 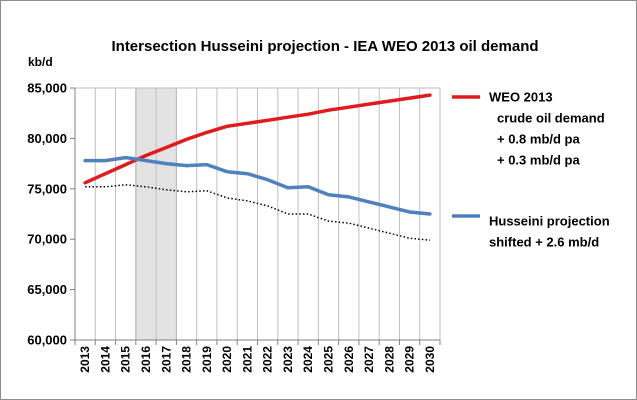 I want to click on legend-label-weo-2013: + 0.8 mb/d pa, so click(x=538, y=139).